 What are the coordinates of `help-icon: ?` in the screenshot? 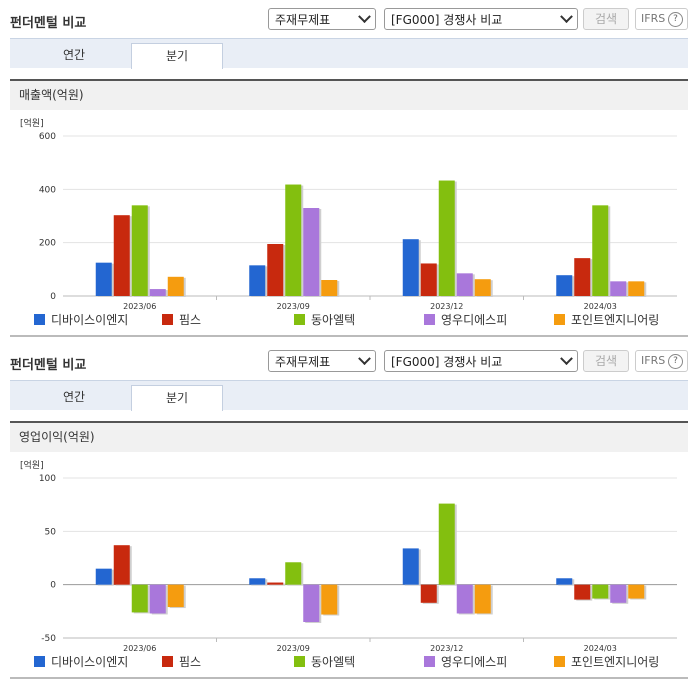 It's located at (675, 19).